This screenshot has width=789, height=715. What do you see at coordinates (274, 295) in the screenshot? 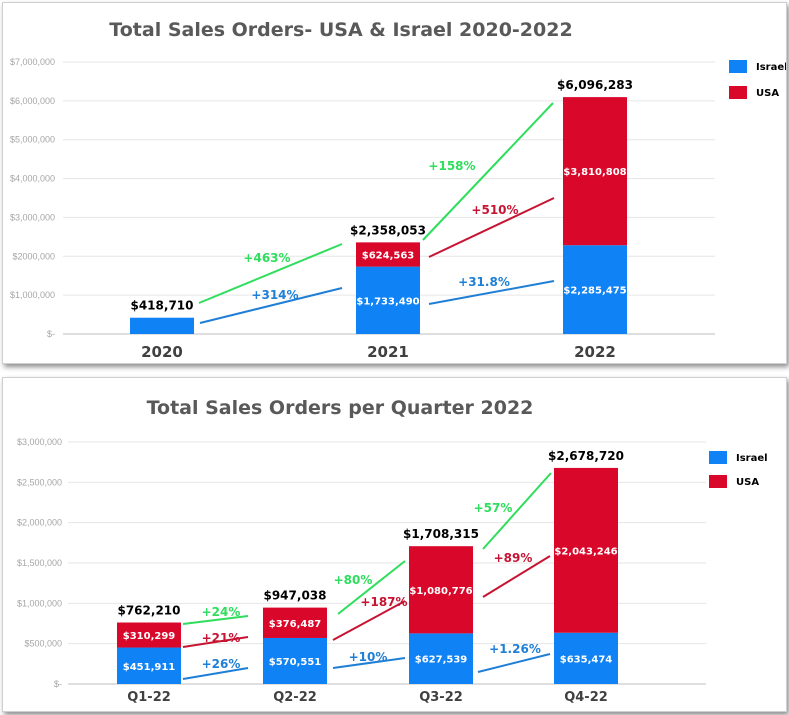
I see `growth-line-israel-label: +314%` at bounding box center [274, 295].